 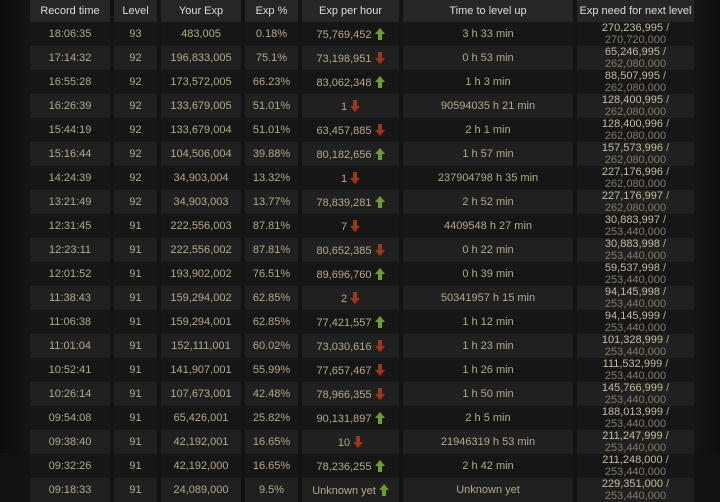 I want to click on exp-per-hour-cell: 78,839,281, so click(x=350, y=202).